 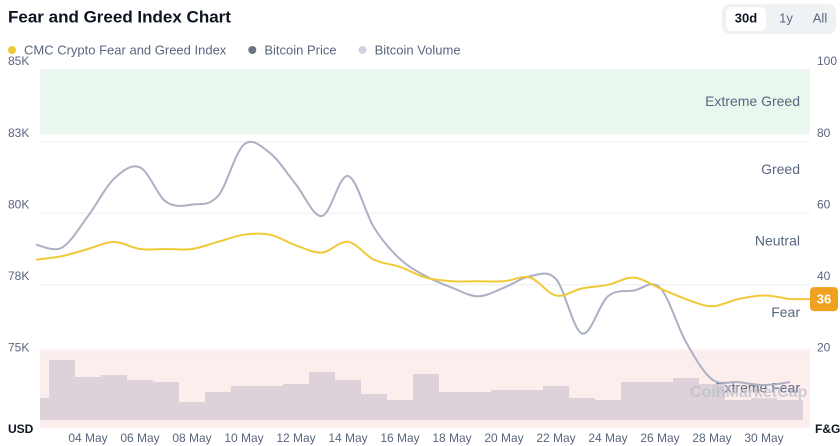 I want to click on value-badge, so click(x=824, y=299).